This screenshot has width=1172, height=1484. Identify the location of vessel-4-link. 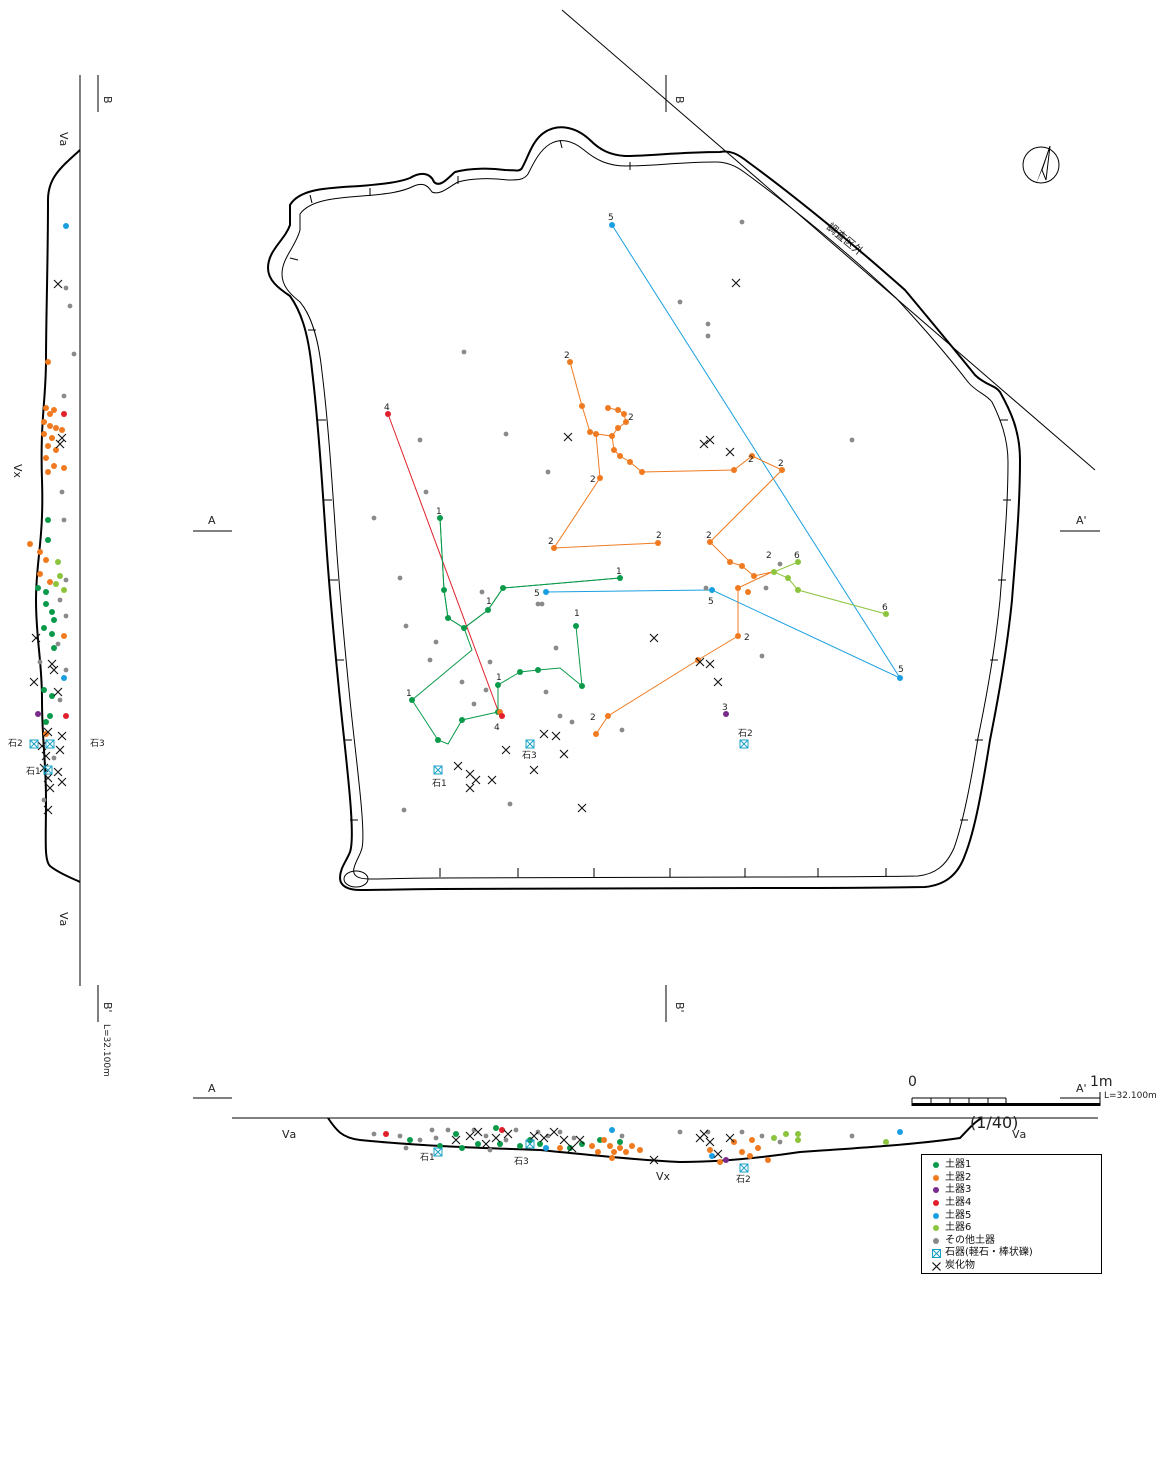
(444, 565).